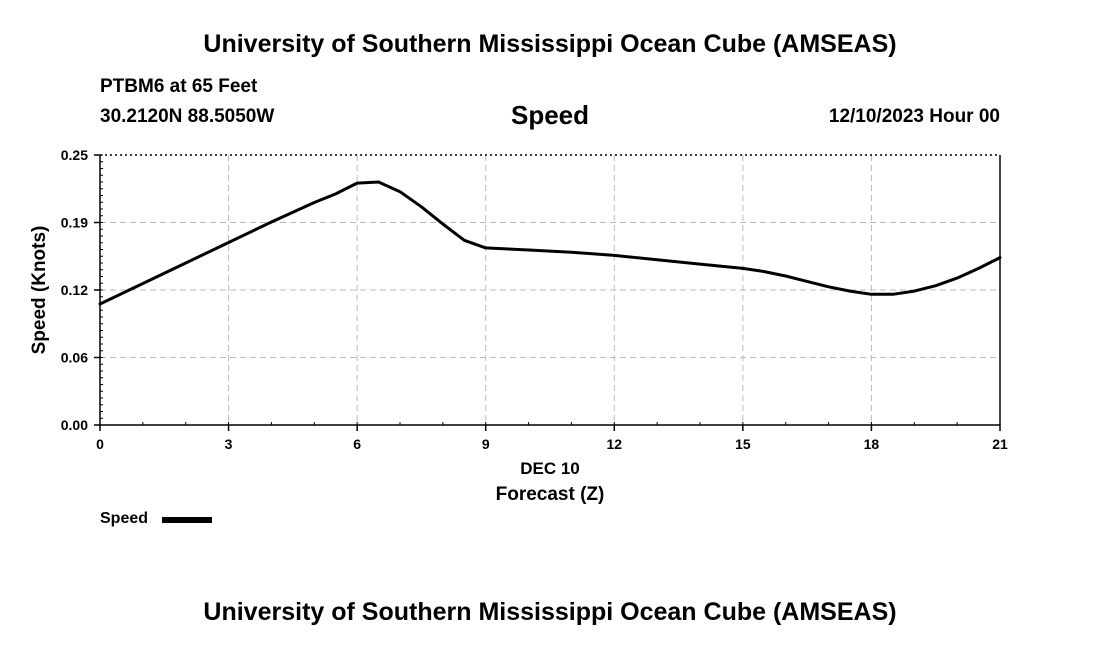 The height and width of the screenshot is (650, 1100). What do you see at coordinates (486, 444) in the screenshot?
I see `x-tick-label: 9` at bounding box center [486, 444].